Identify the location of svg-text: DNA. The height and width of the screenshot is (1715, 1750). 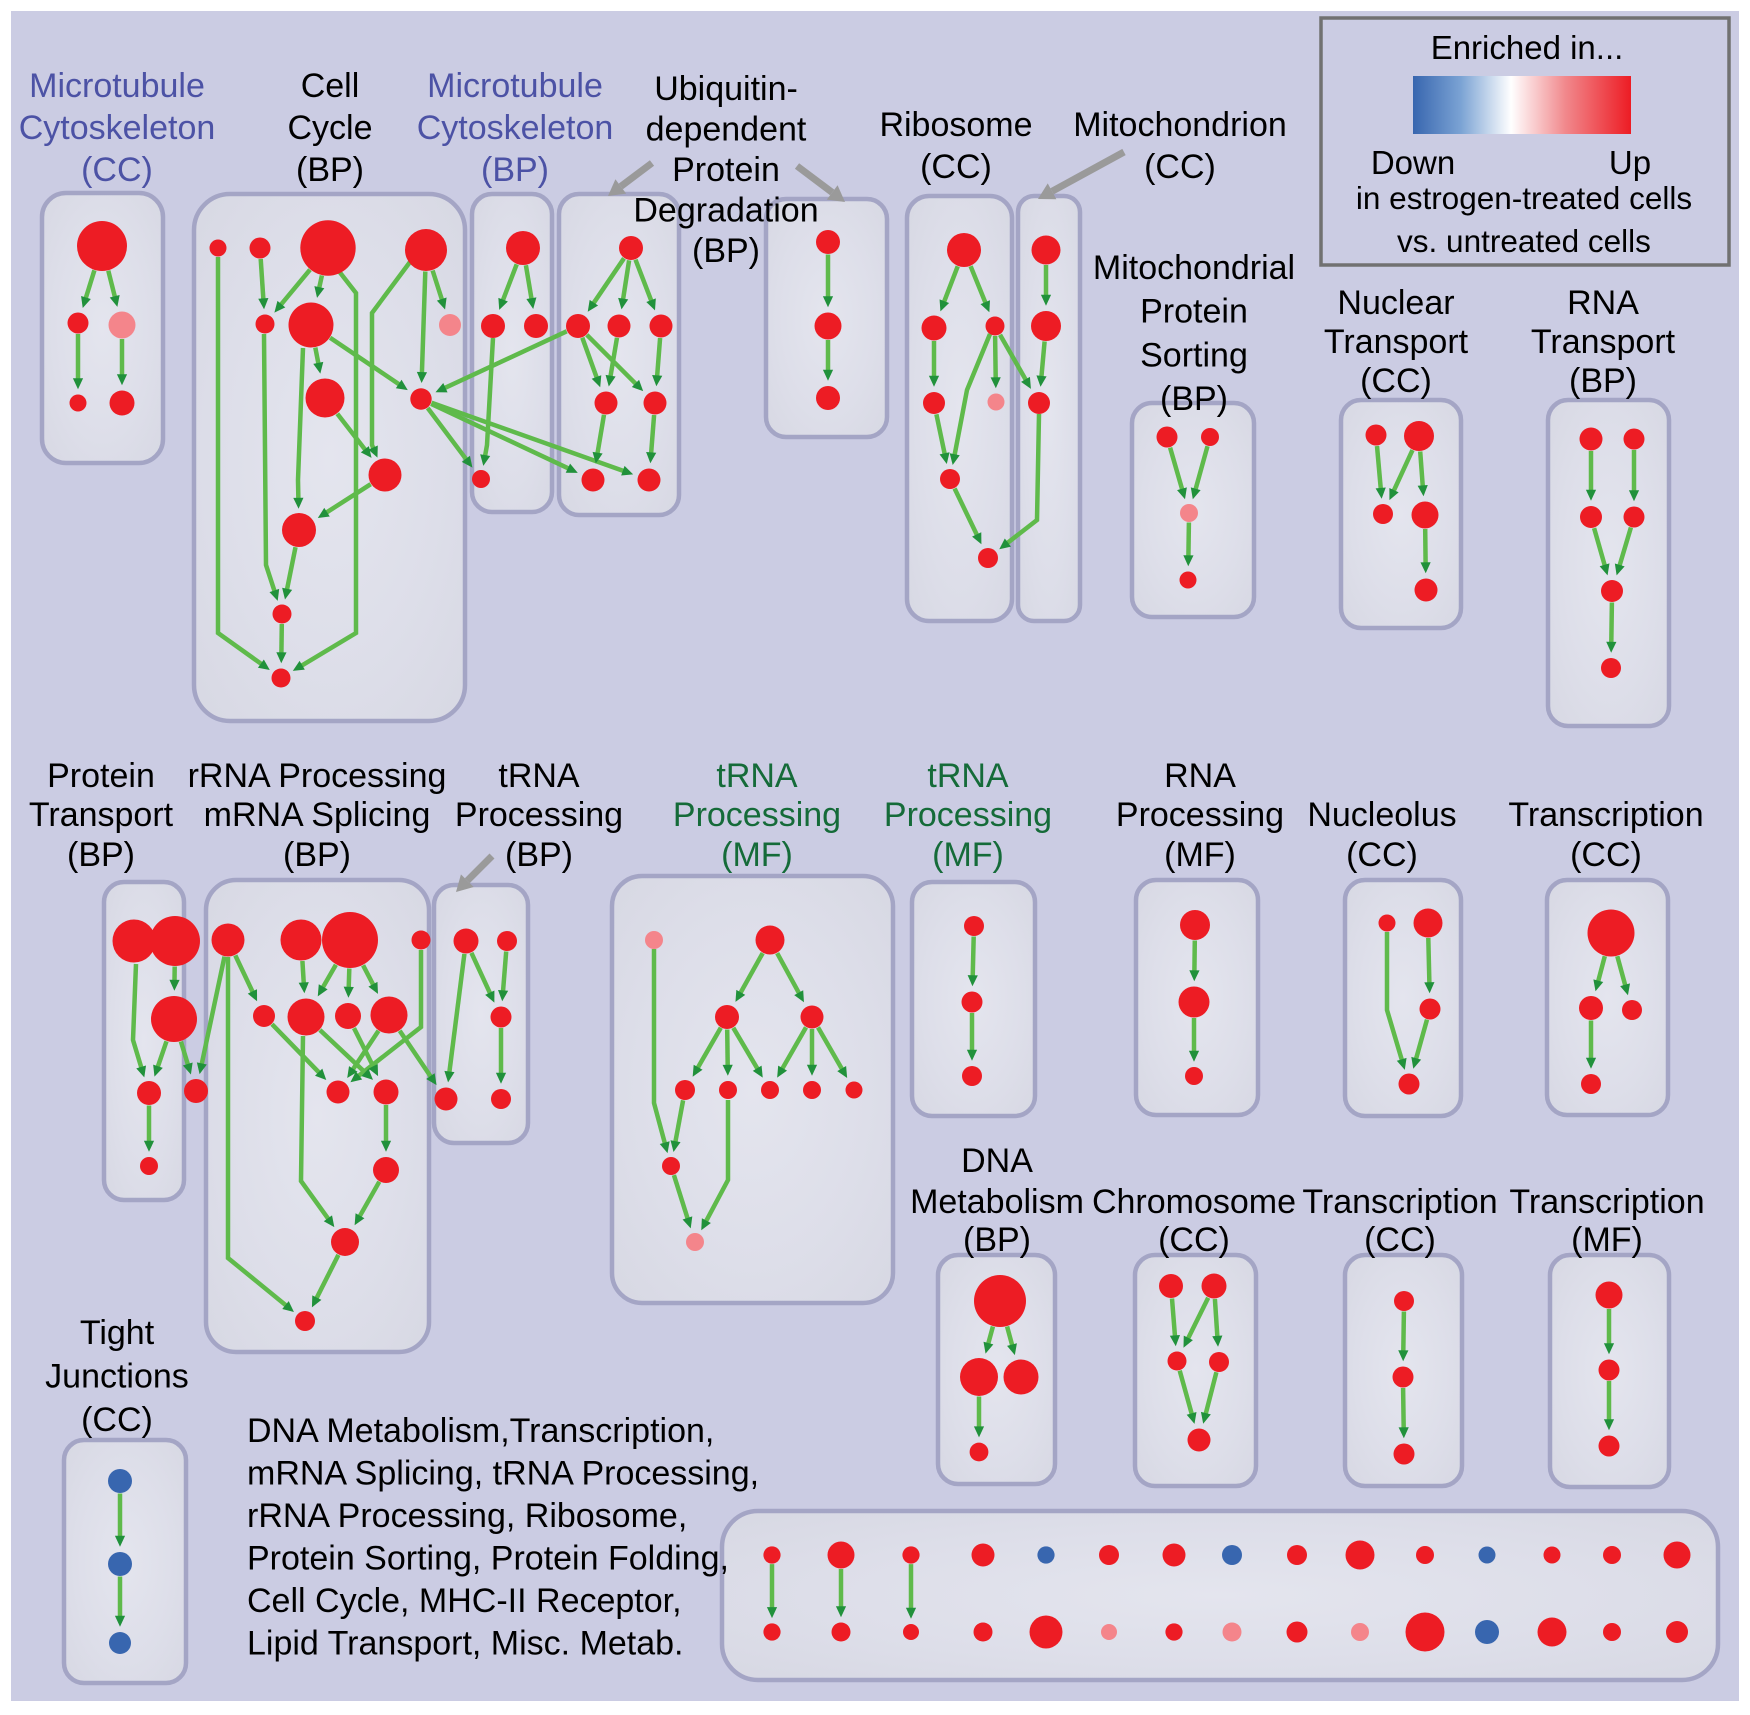
(997, 1161).